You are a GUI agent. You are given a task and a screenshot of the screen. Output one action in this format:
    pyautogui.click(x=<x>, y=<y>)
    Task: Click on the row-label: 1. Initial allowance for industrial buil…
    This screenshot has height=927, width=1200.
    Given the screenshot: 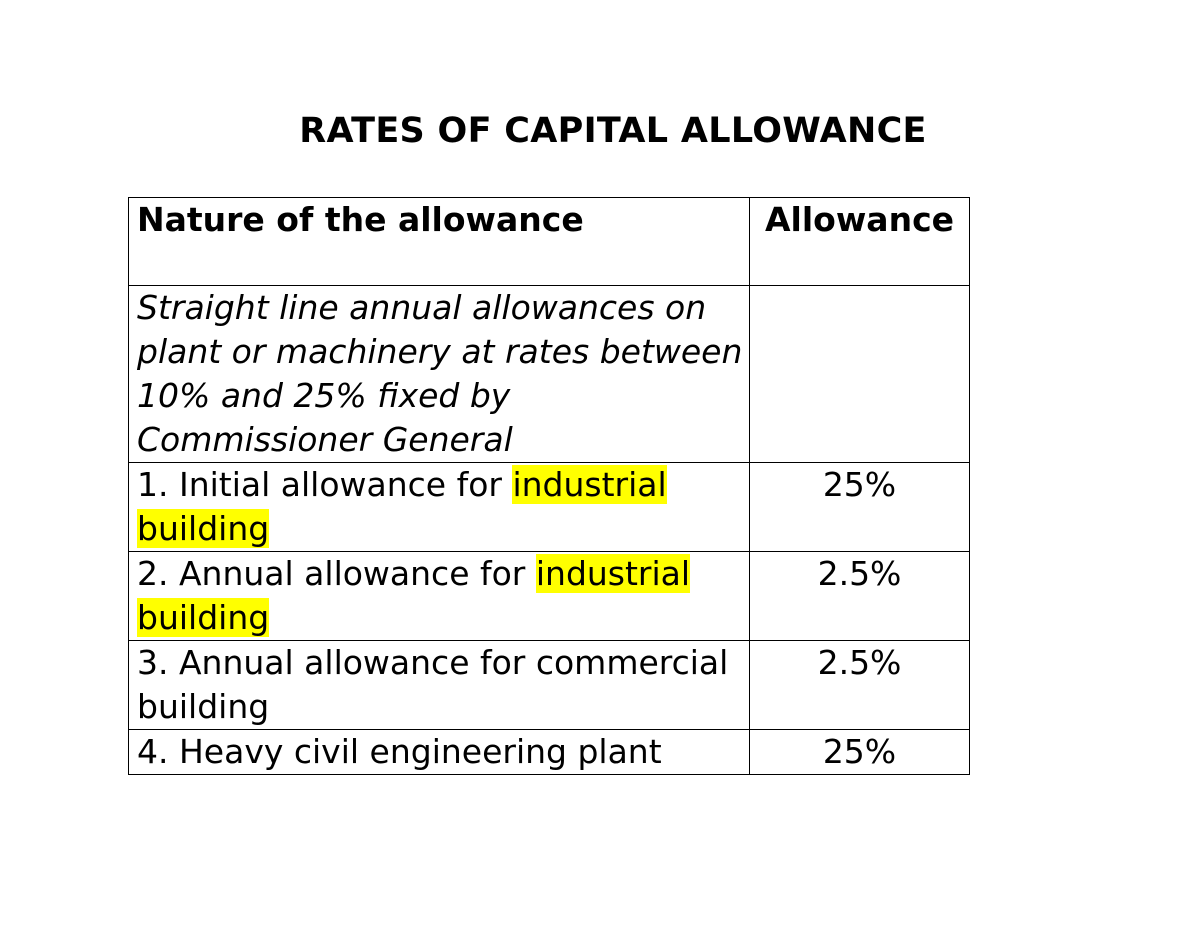 What is the action you would take?
    pyautogui.click(x=439, y=507)
    